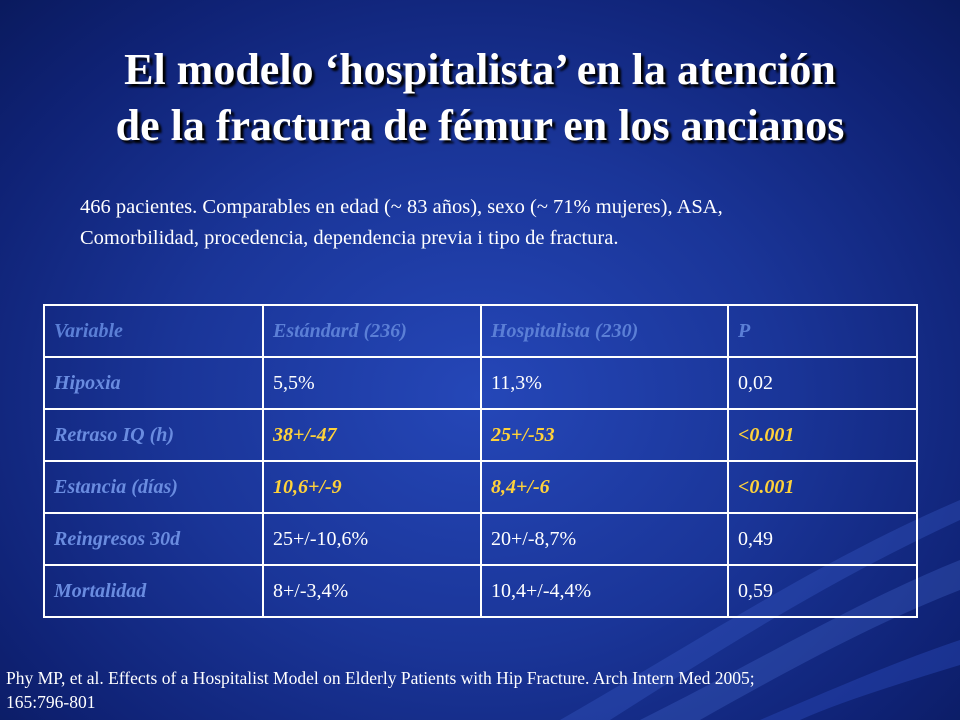 This screenshot has height=720, width=960. Describe the element at coordinates (480, 125) in the screenshot. I see `slide-title-line-2: de la fractura de fémur en los ancianos` at that location.